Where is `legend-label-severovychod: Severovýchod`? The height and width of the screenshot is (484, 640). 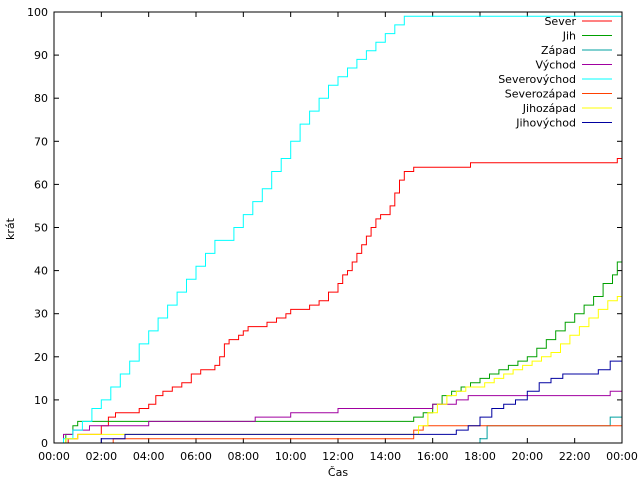
legend-label-severovychod: Severovýchod is located at coordinates (537, 79).